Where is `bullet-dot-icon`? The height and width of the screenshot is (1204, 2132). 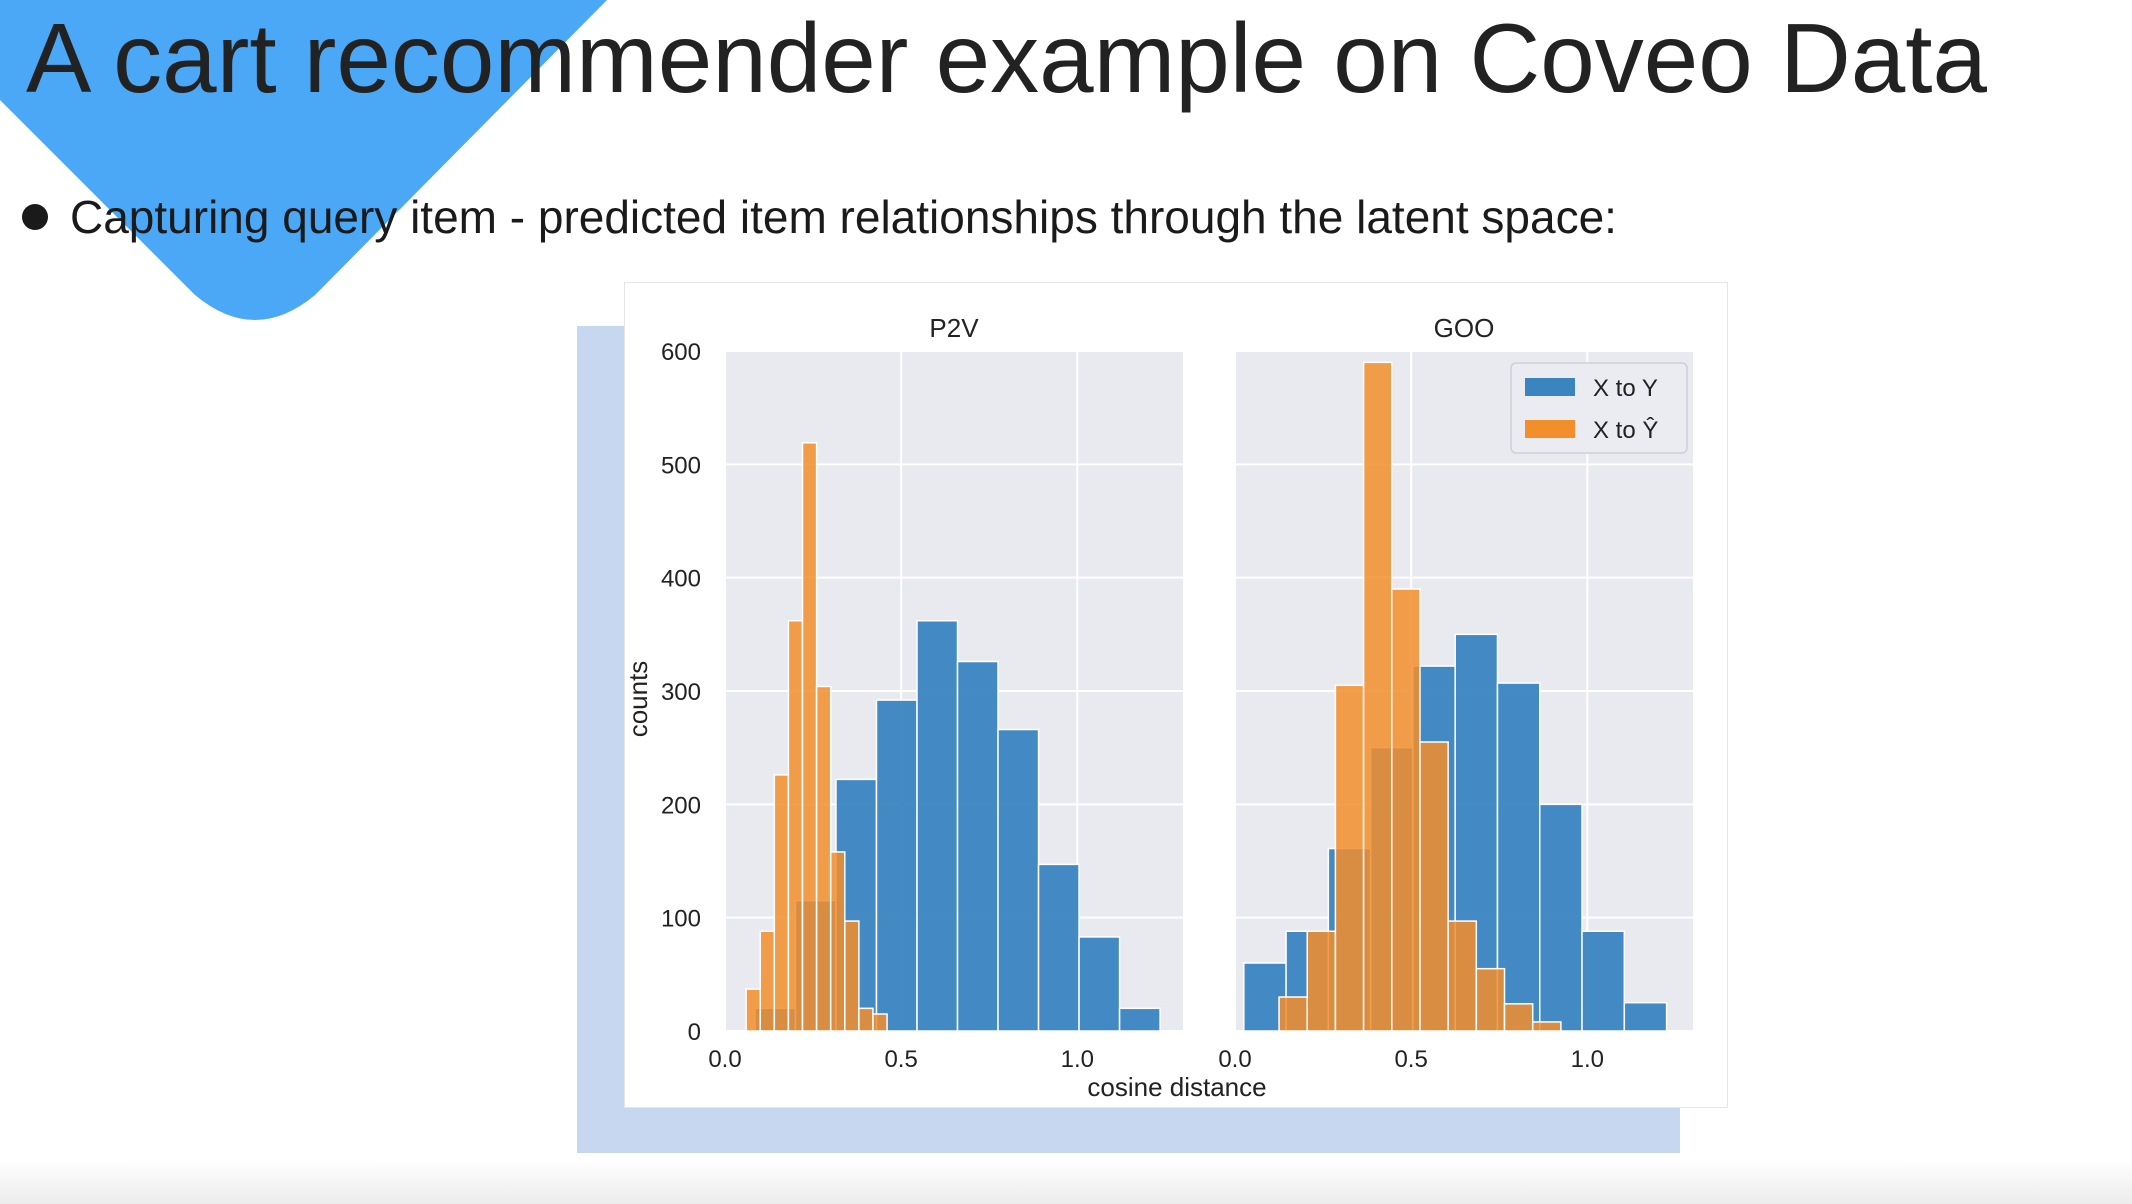
bullet-dot-icon is located at coordinates (35, 216).